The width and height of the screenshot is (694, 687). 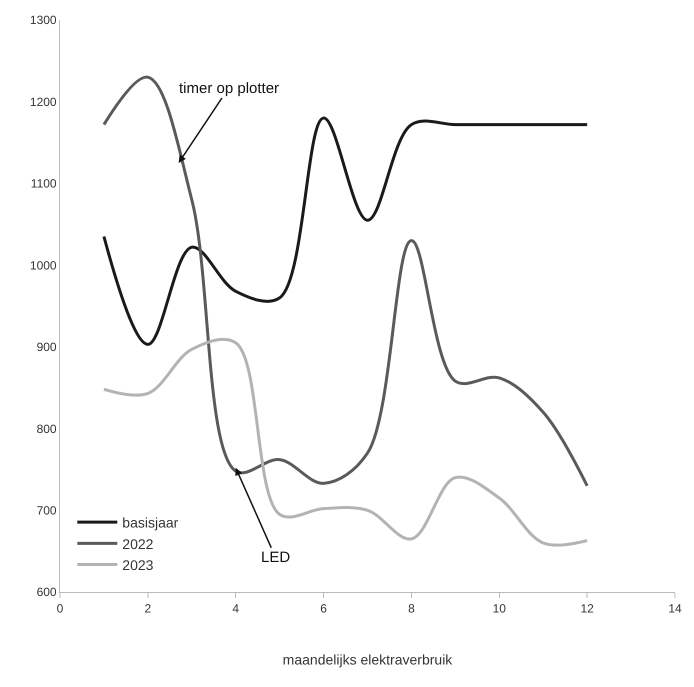 What do you see at coordinates (236, 608) in the screenshot?
I see `x-tick-label: 4` at bounding box center [236, 608].